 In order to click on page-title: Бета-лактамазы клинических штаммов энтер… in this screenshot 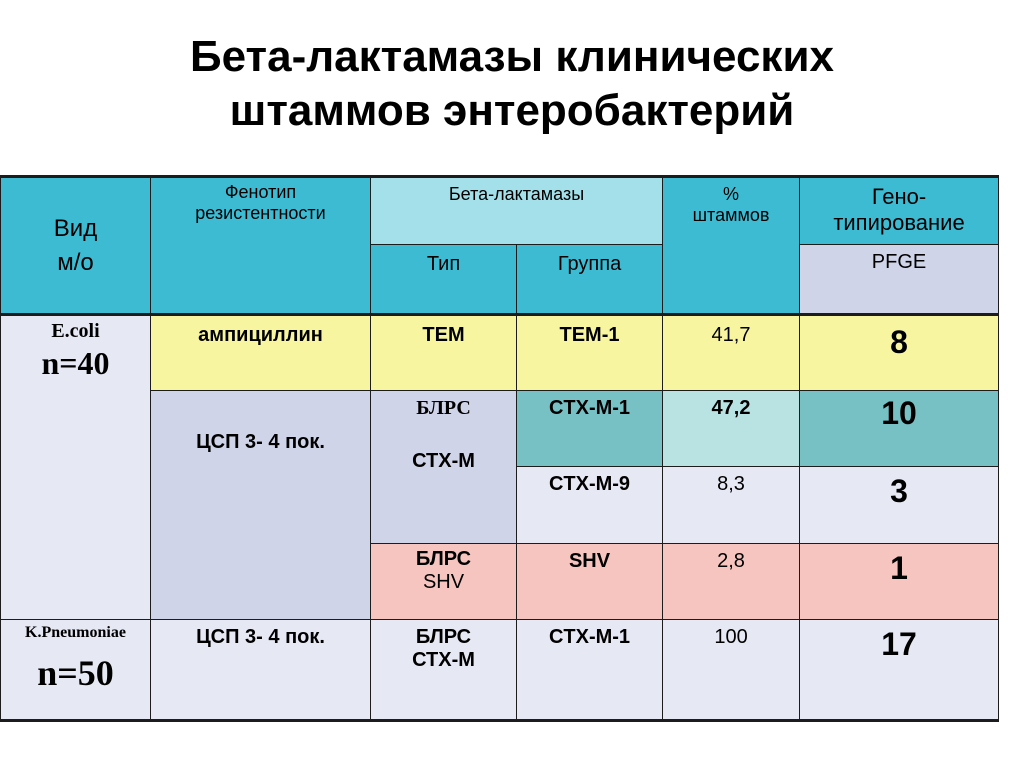, I will do `click(512, 84)`.